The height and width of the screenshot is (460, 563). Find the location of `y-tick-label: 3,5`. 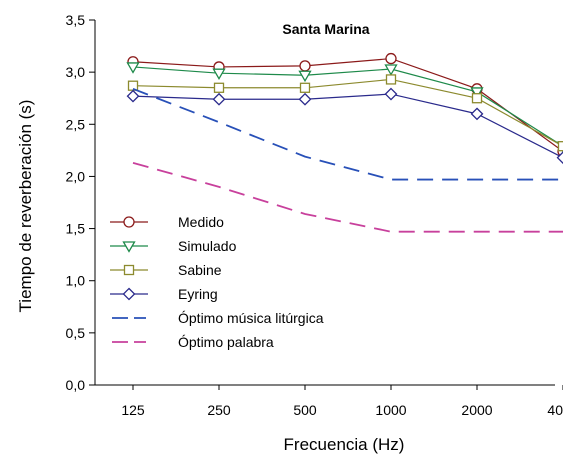

y-tick-label: 3,5 is located at coordinates (76, 20).